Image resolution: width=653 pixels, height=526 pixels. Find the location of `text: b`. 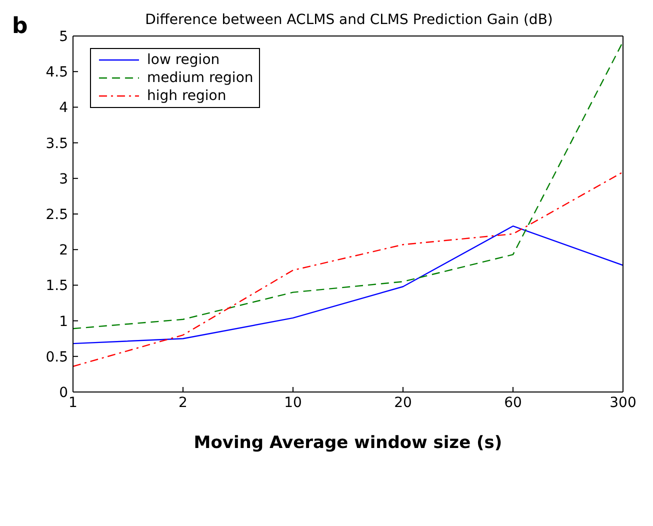

text: b is located at coordinates (20, 26).